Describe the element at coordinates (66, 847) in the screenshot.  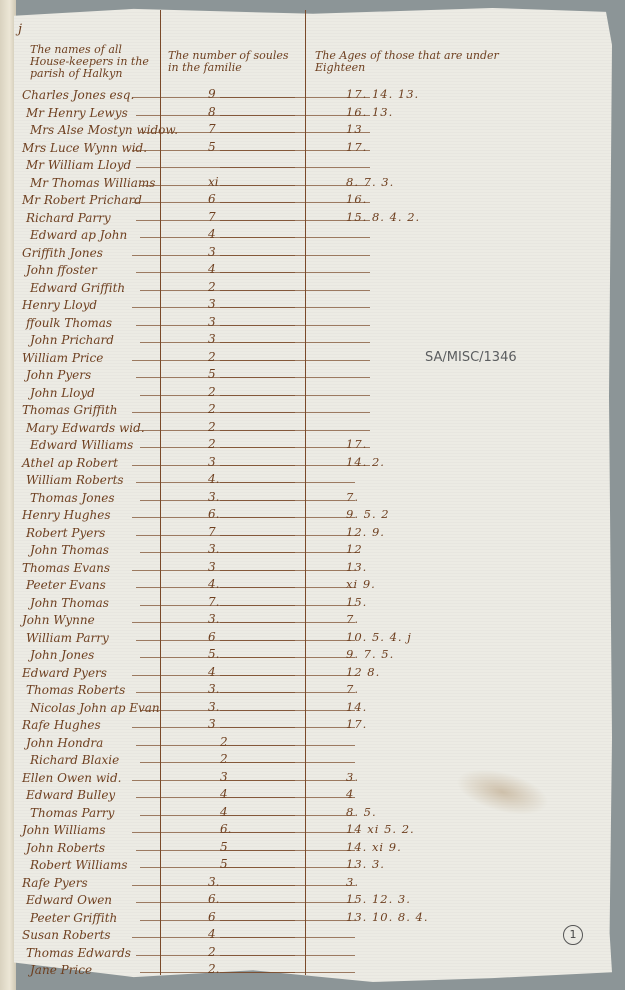
I see `householder-name: John Roberts` at that location.